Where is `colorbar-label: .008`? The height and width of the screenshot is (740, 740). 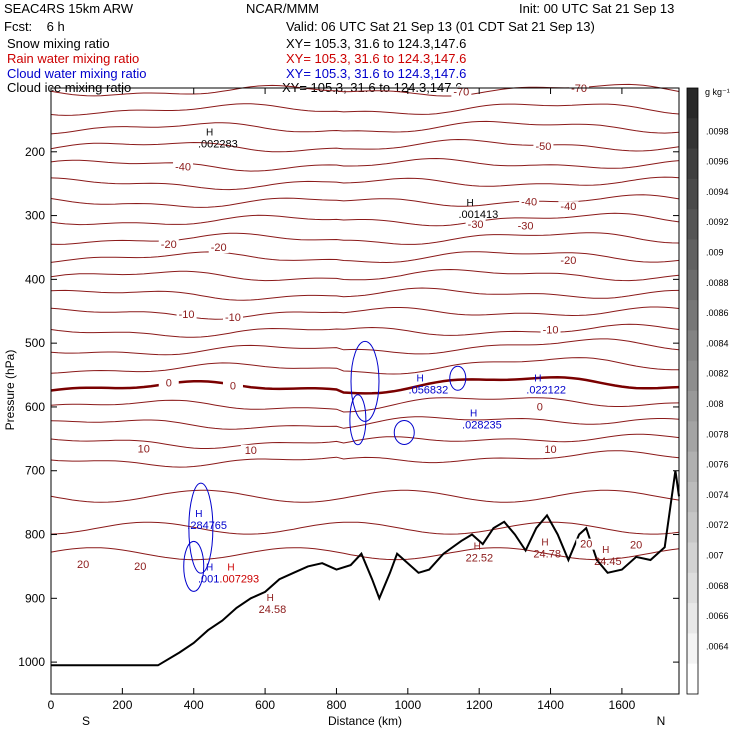 colorbar-label: .008 is located at coordinates (715, 404).